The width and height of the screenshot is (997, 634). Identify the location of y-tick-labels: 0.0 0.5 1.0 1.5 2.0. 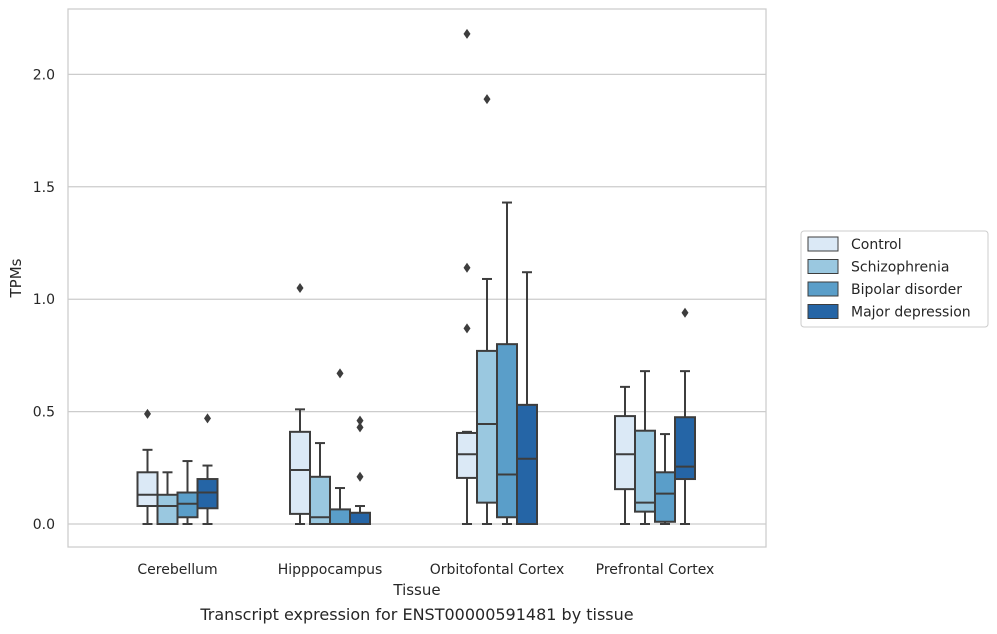
(44, 300).